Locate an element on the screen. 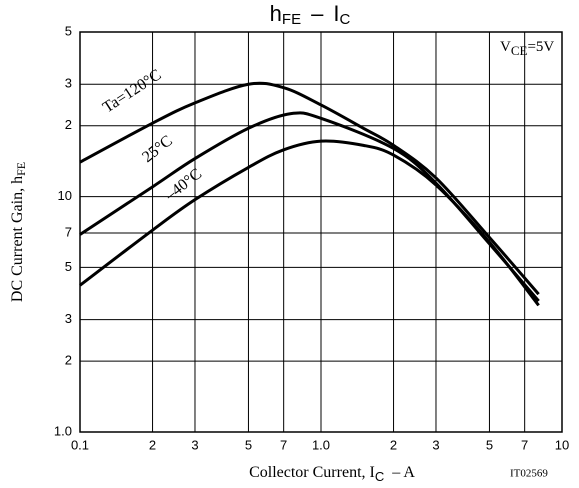  label-part: – A is located at coordinates (403, 472).